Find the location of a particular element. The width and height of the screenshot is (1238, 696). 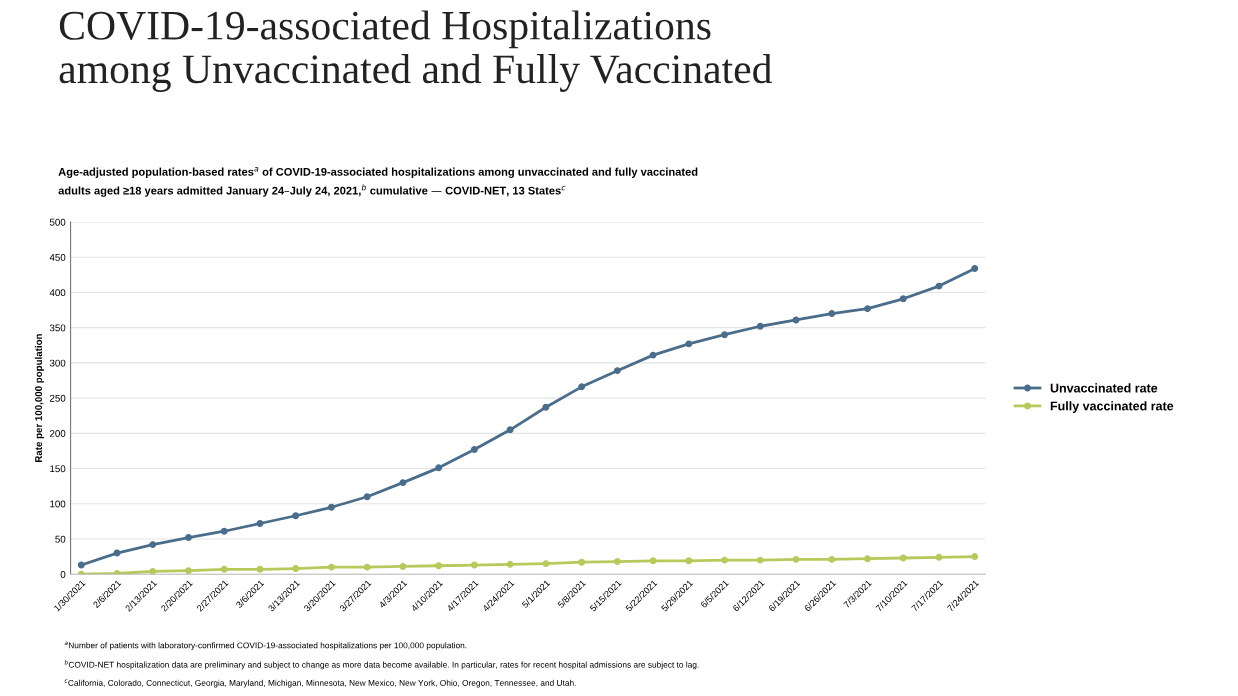

y-tick-label: 0 is located at coordinates (63, 574).